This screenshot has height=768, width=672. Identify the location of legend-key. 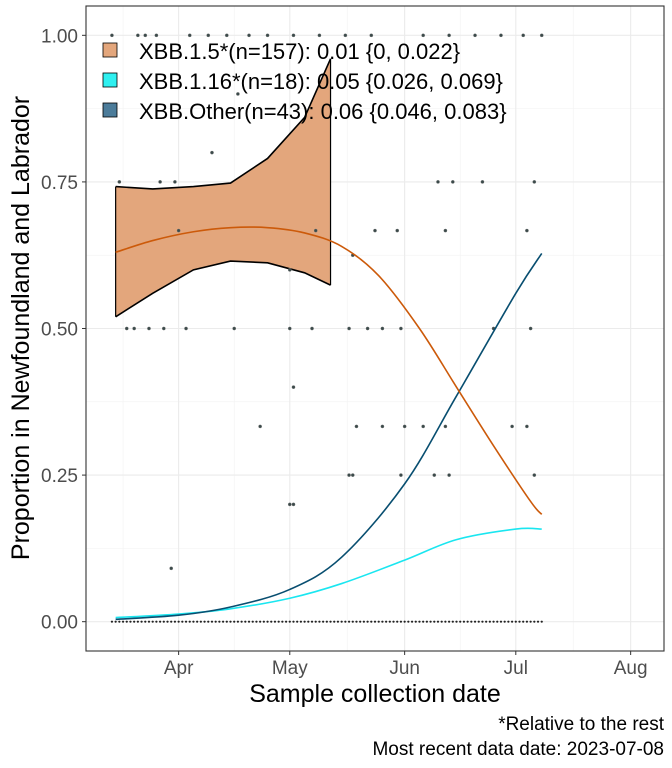
(110, 110).